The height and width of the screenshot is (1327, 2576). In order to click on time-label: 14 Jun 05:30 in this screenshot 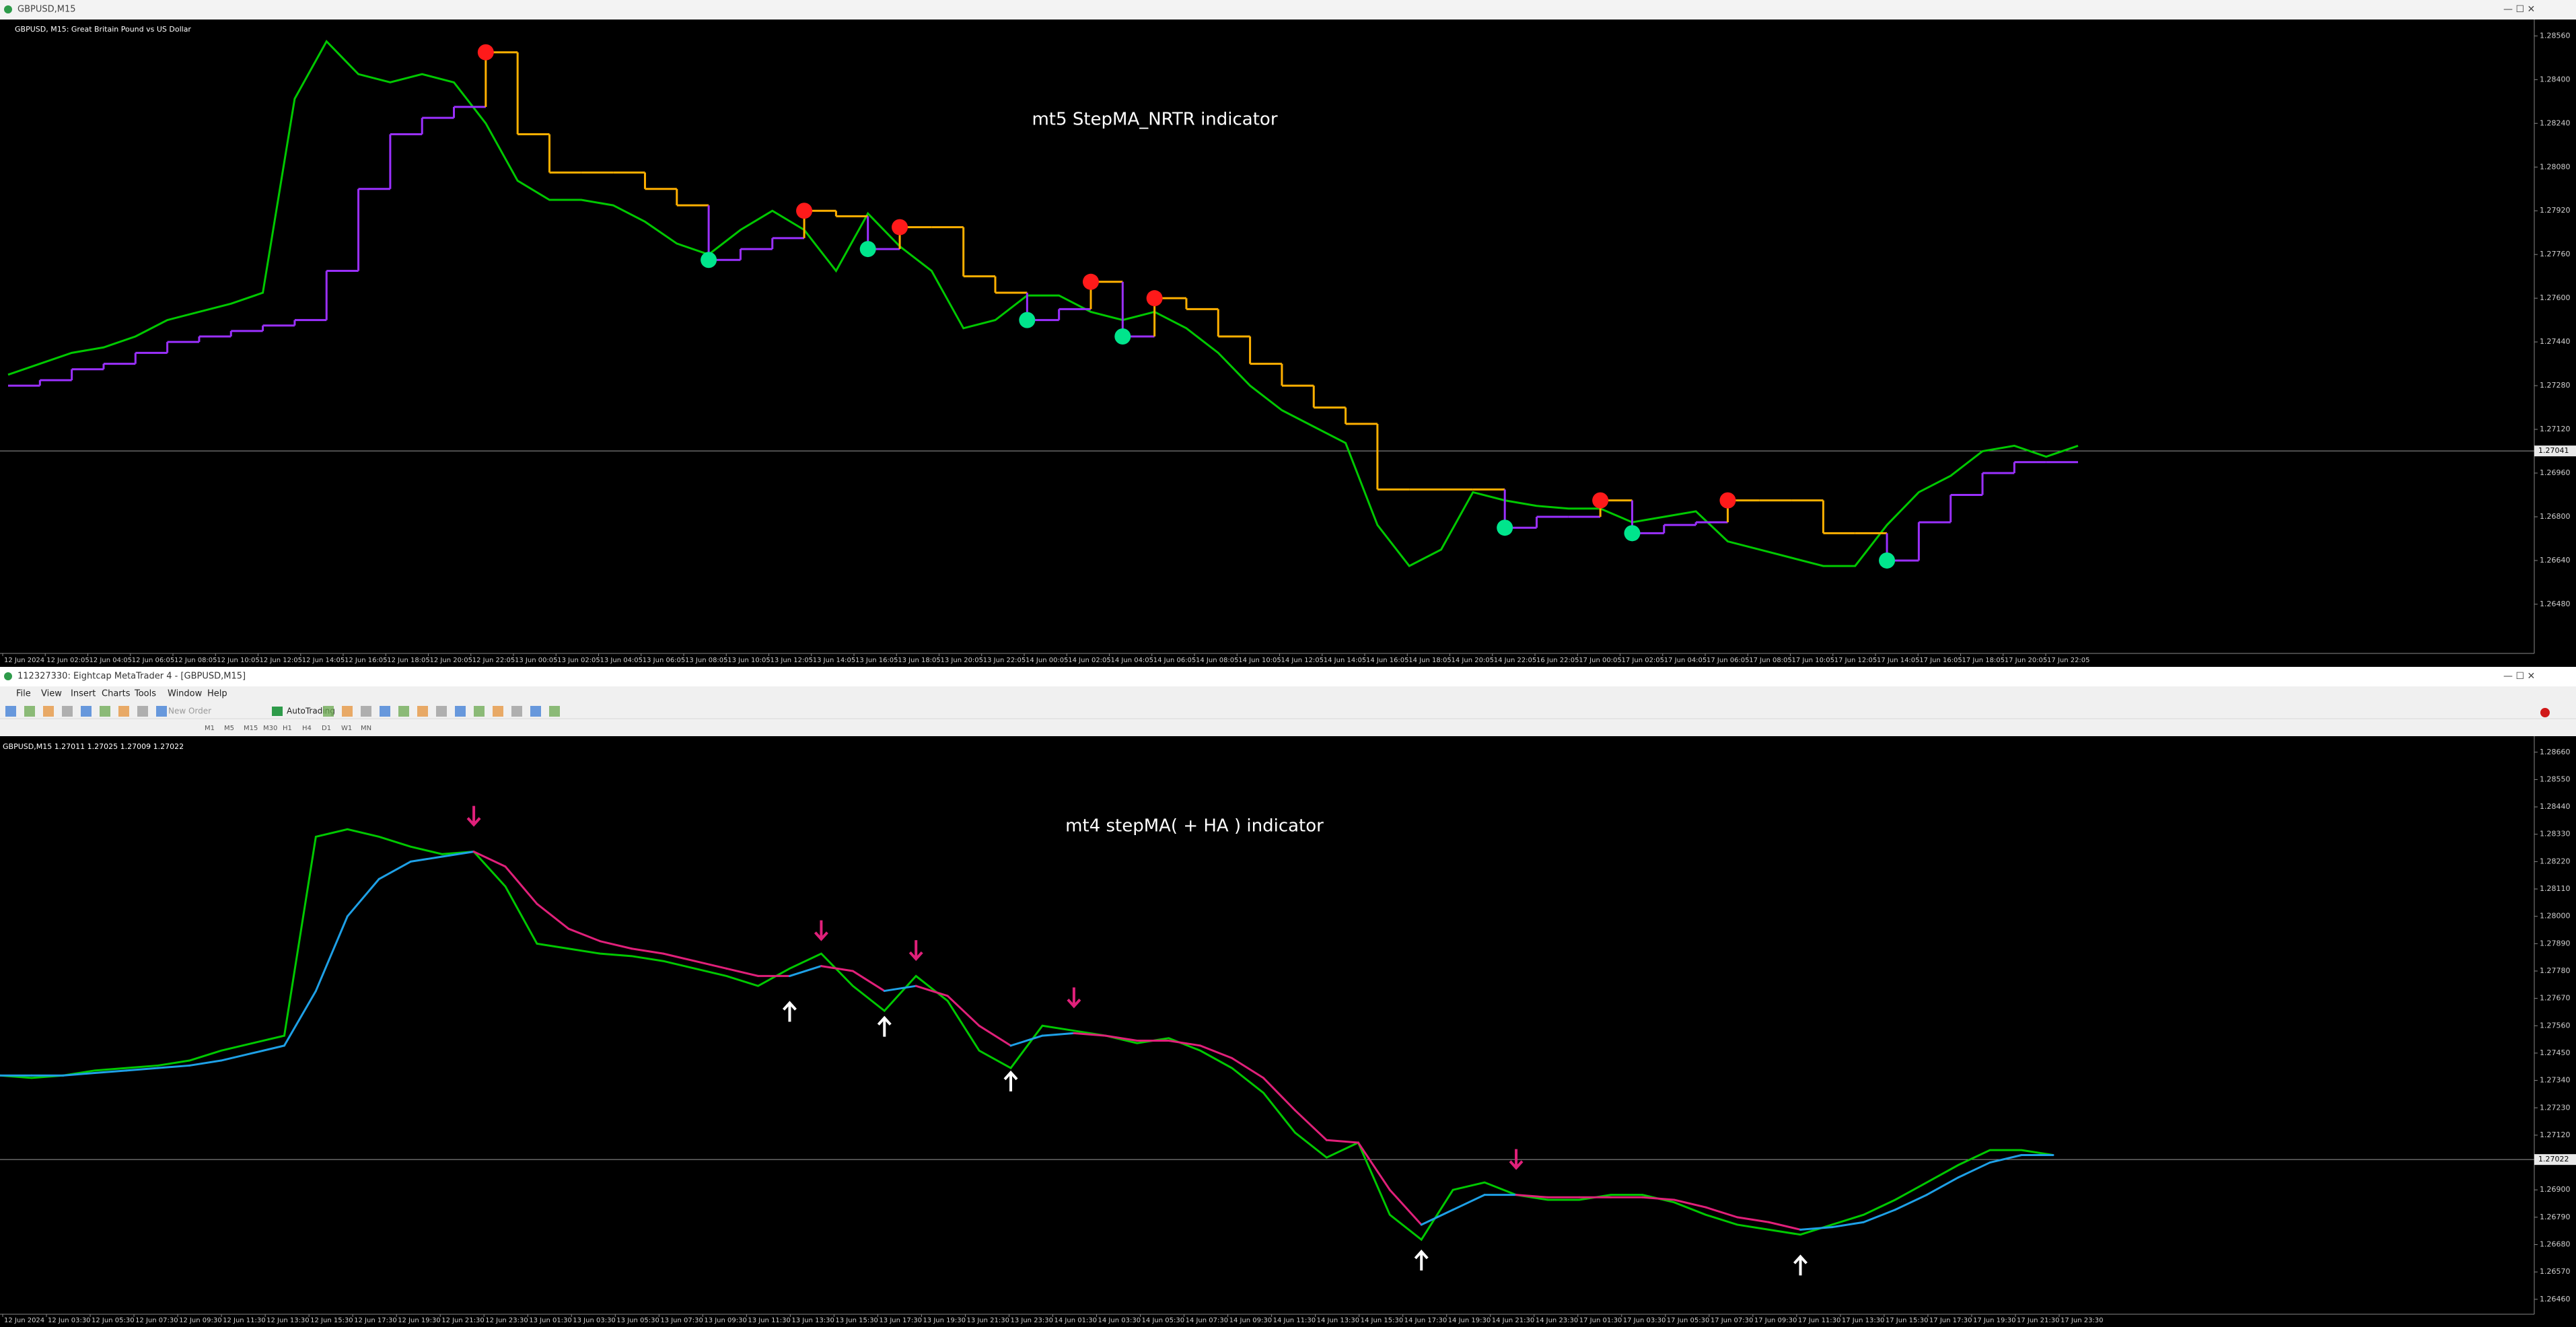, I will do `click(1163, 1320)`.